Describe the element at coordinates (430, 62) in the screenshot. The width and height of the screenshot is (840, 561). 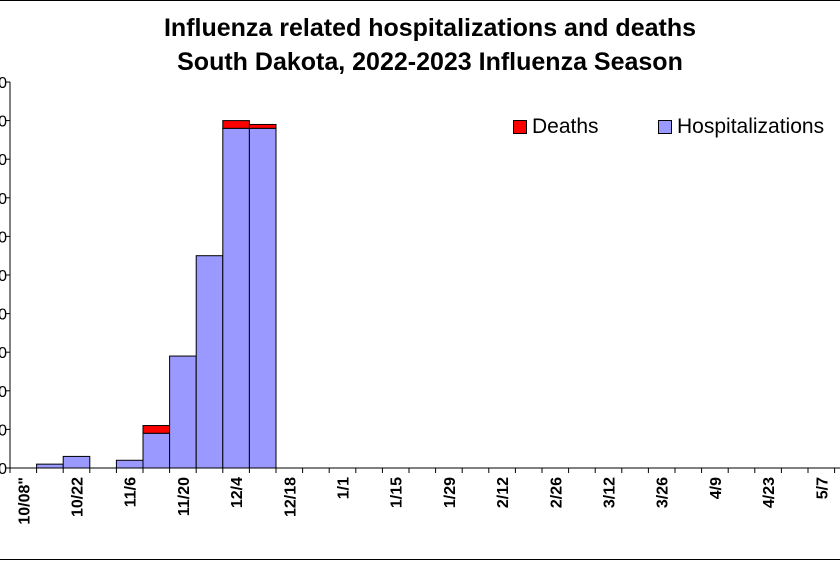
I see `chart-subtitle: South Dakota, 2022-2023 Influenza Season` at that location.